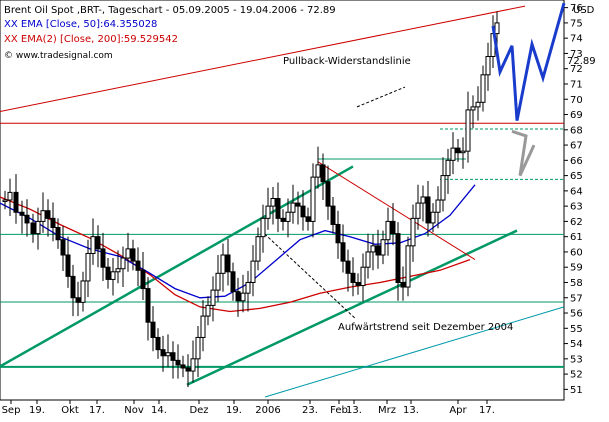  What do you see at coordinates (576, 314) in the screenshot?
I see `y-tick-label: 56` at bounding box center [576, 314].